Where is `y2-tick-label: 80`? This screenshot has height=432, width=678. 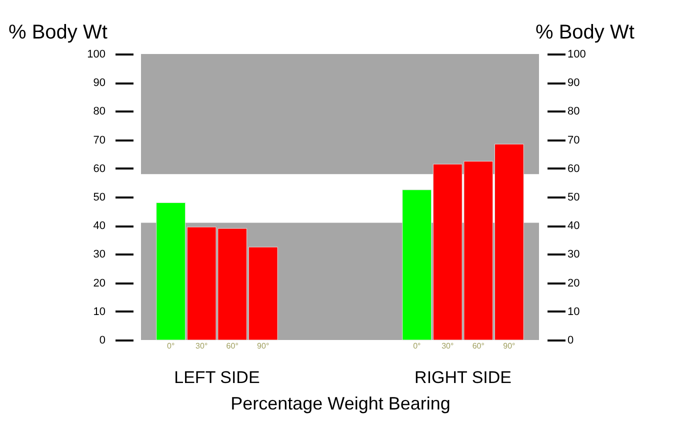 y2-tick-label: 80 is located at coordinates (574, 112).